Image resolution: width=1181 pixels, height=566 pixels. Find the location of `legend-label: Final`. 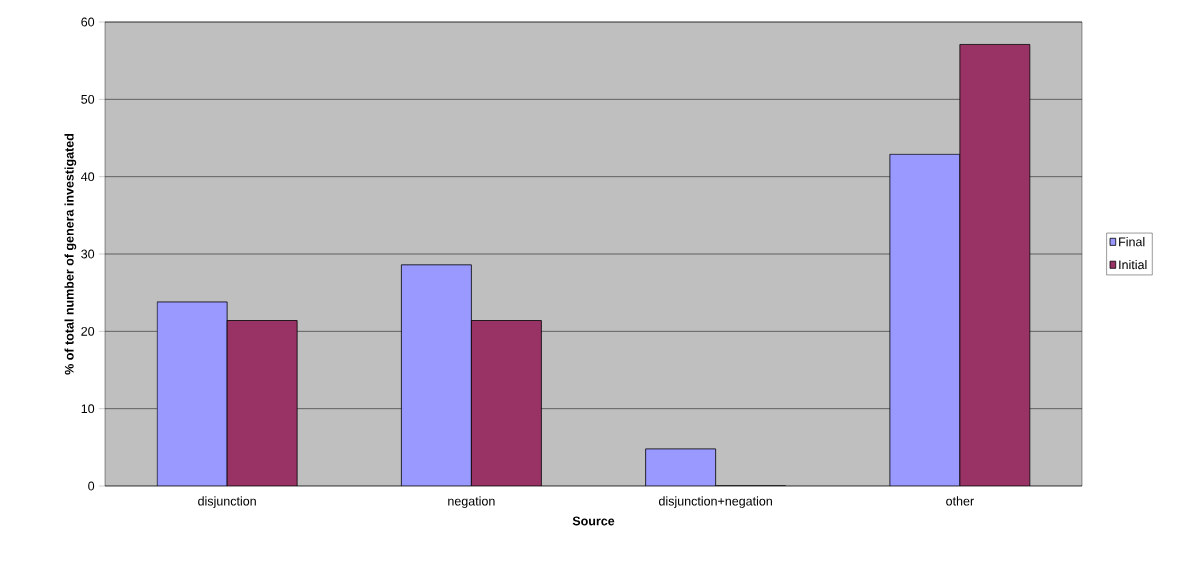

legend-label: Final is located at coordinates (1132, 242).